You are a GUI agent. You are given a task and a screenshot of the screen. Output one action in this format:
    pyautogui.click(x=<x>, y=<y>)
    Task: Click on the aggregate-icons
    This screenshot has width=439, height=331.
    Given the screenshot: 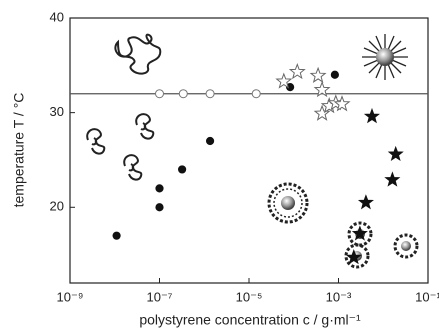 What is the action you would take?
    pyautogui.click(x=343, y=225)
    